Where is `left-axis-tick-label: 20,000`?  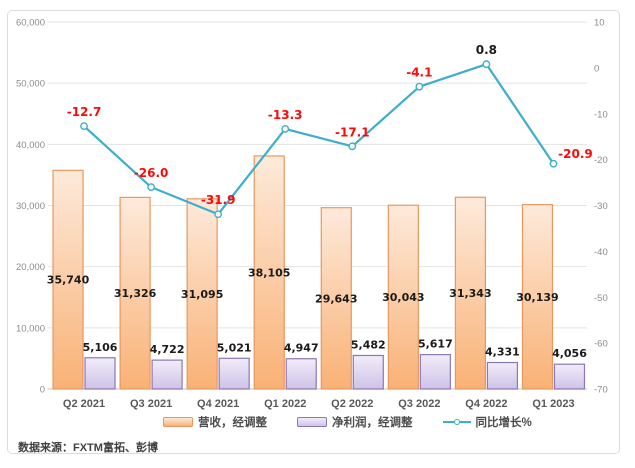
left-axis-tick-label: 20,000 is located at coordinates (30, 267).